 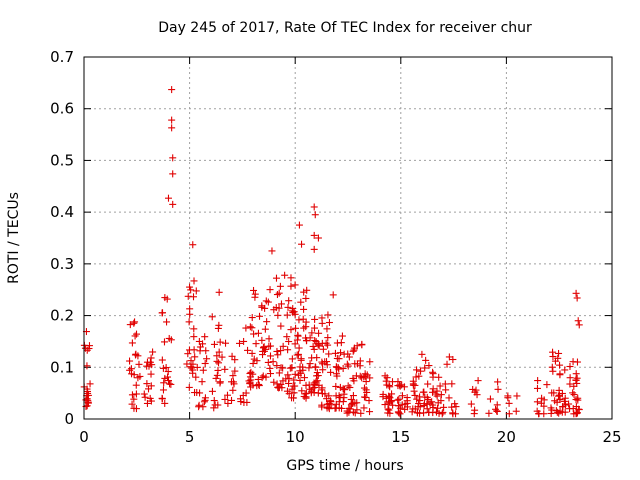 What do you see at coordinates (62, 367) in the screenshot?
I see `y-tick-label: 0.1` at bounding box center [62, 367].